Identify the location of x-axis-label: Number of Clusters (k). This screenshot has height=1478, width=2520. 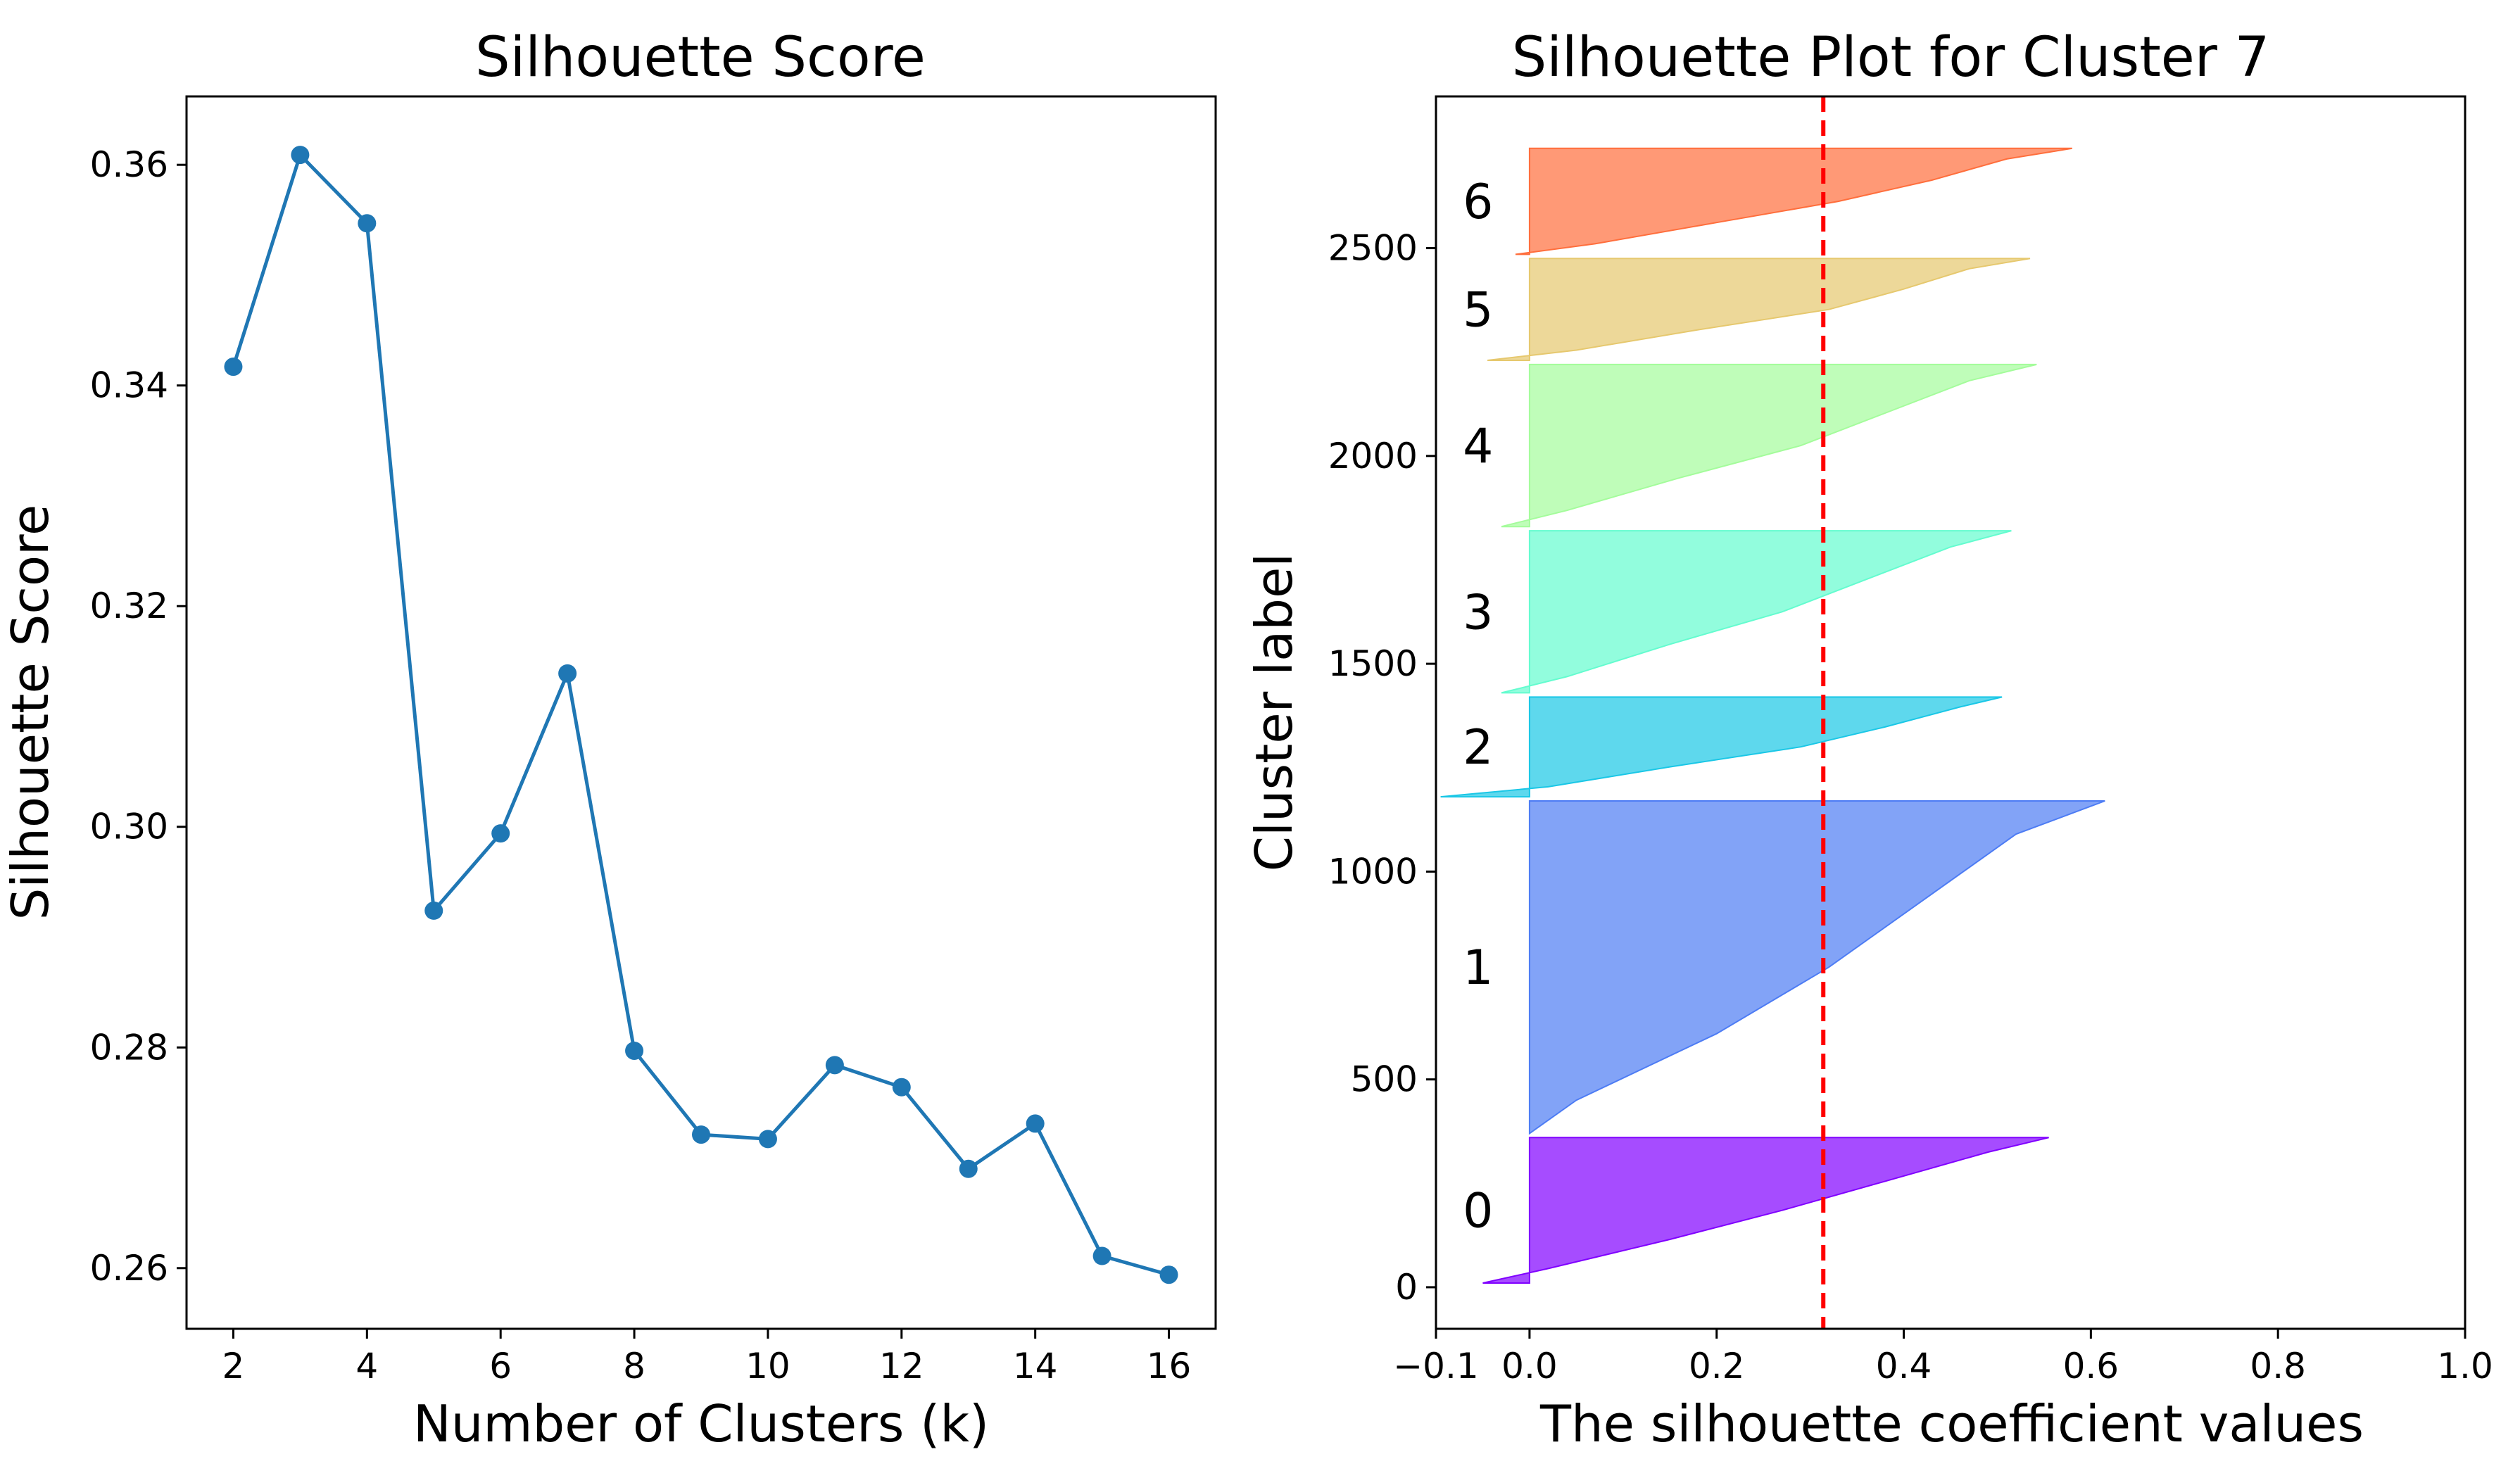
(701, 1423).